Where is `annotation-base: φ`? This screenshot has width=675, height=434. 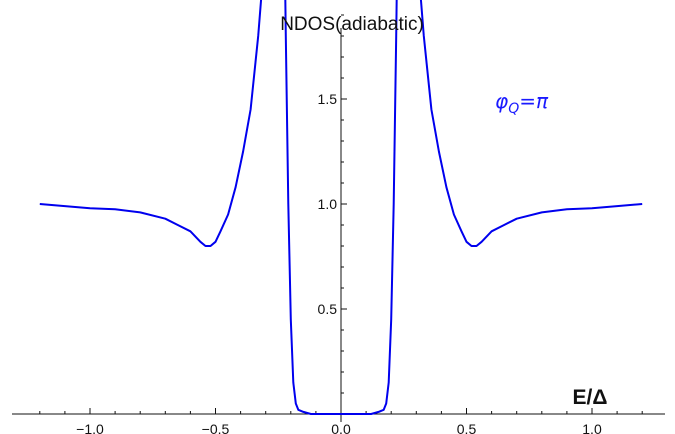 annotation-base: φ is located at coordinates (501, 101).